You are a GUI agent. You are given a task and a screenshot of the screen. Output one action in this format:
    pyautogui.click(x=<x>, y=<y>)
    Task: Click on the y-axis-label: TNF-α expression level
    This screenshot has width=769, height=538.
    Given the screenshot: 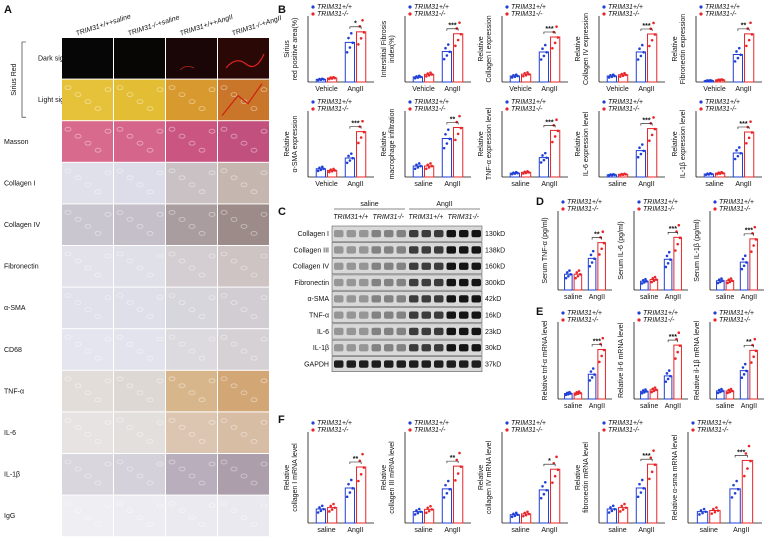 What is the action you would take?
    pyautogui.click(x=489, y=143)
    